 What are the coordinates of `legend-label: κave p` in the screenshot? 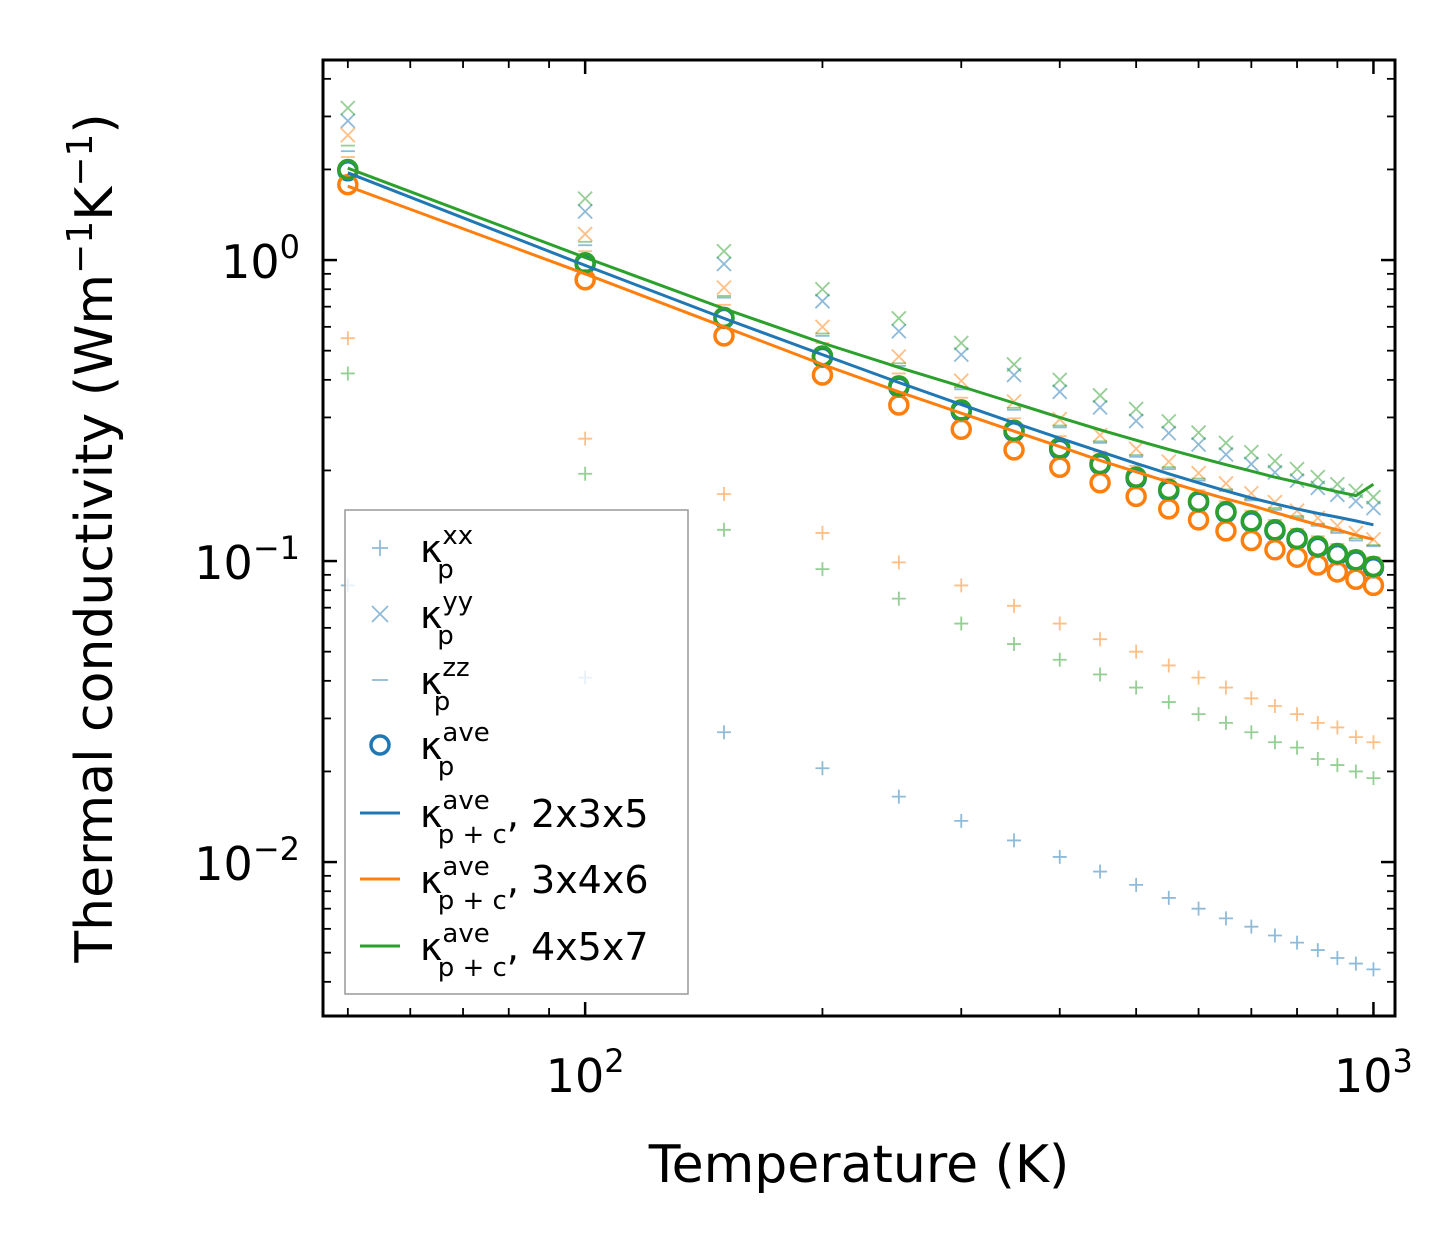 It's located at (455, 750).